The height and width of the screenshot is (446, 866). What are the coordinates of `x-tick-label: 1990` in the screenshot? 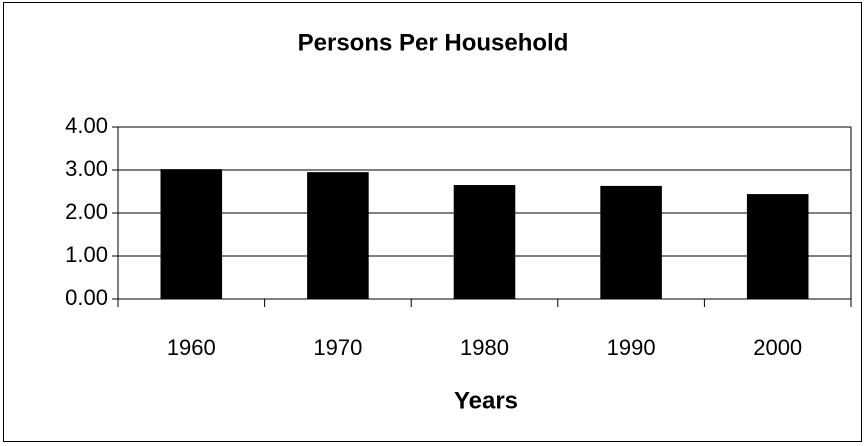 It's located at (631, 347).